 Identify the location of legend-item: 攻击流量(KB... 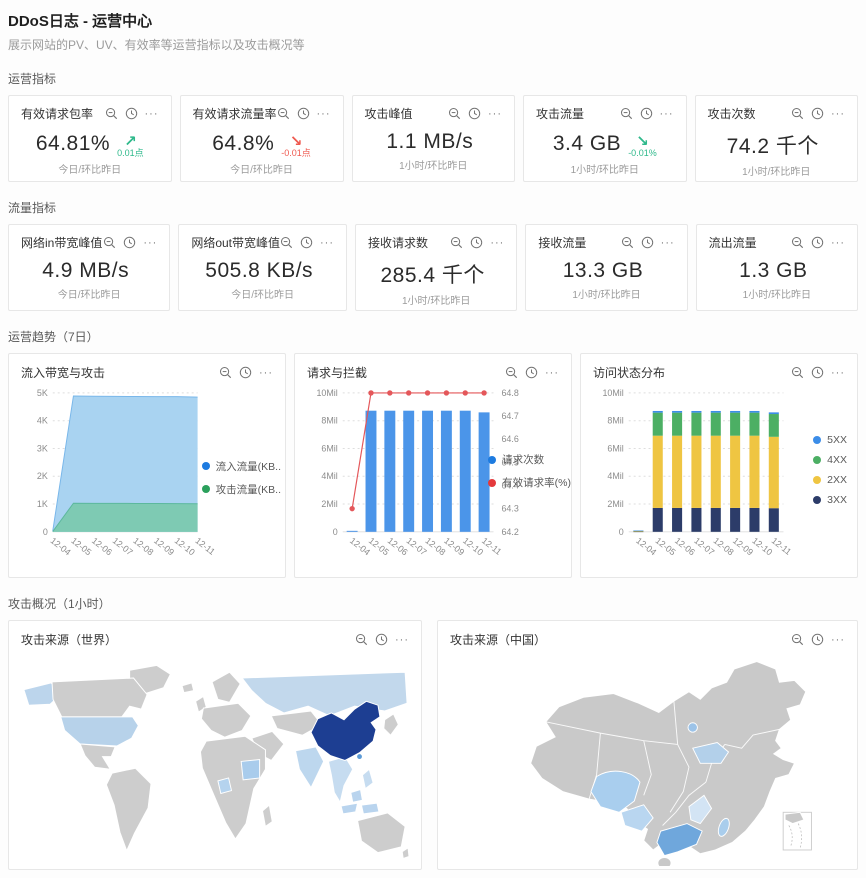
(241, 489).